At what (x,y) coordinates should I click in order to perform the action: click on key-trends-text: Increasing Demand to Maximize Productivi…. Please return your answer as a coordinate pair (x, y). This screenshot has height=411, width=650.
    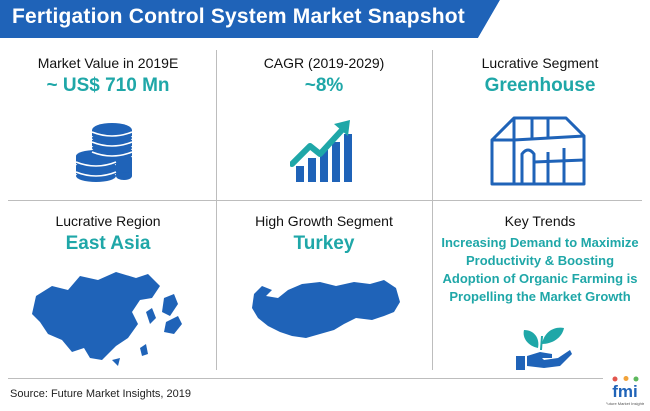
    Looking at the image, I should click on (540, 269).